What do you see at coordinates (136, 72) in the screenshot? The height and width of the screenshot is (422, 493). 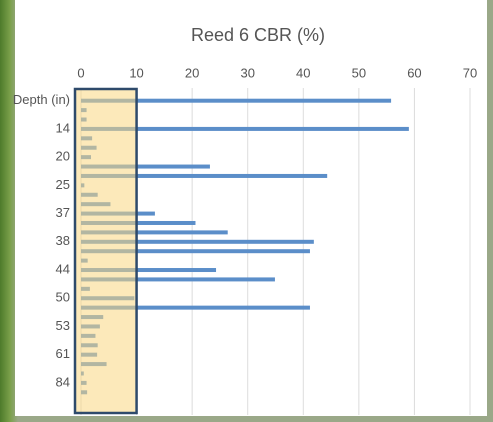 I see `x-tick-label: 10` at bounding box center [136, 72].